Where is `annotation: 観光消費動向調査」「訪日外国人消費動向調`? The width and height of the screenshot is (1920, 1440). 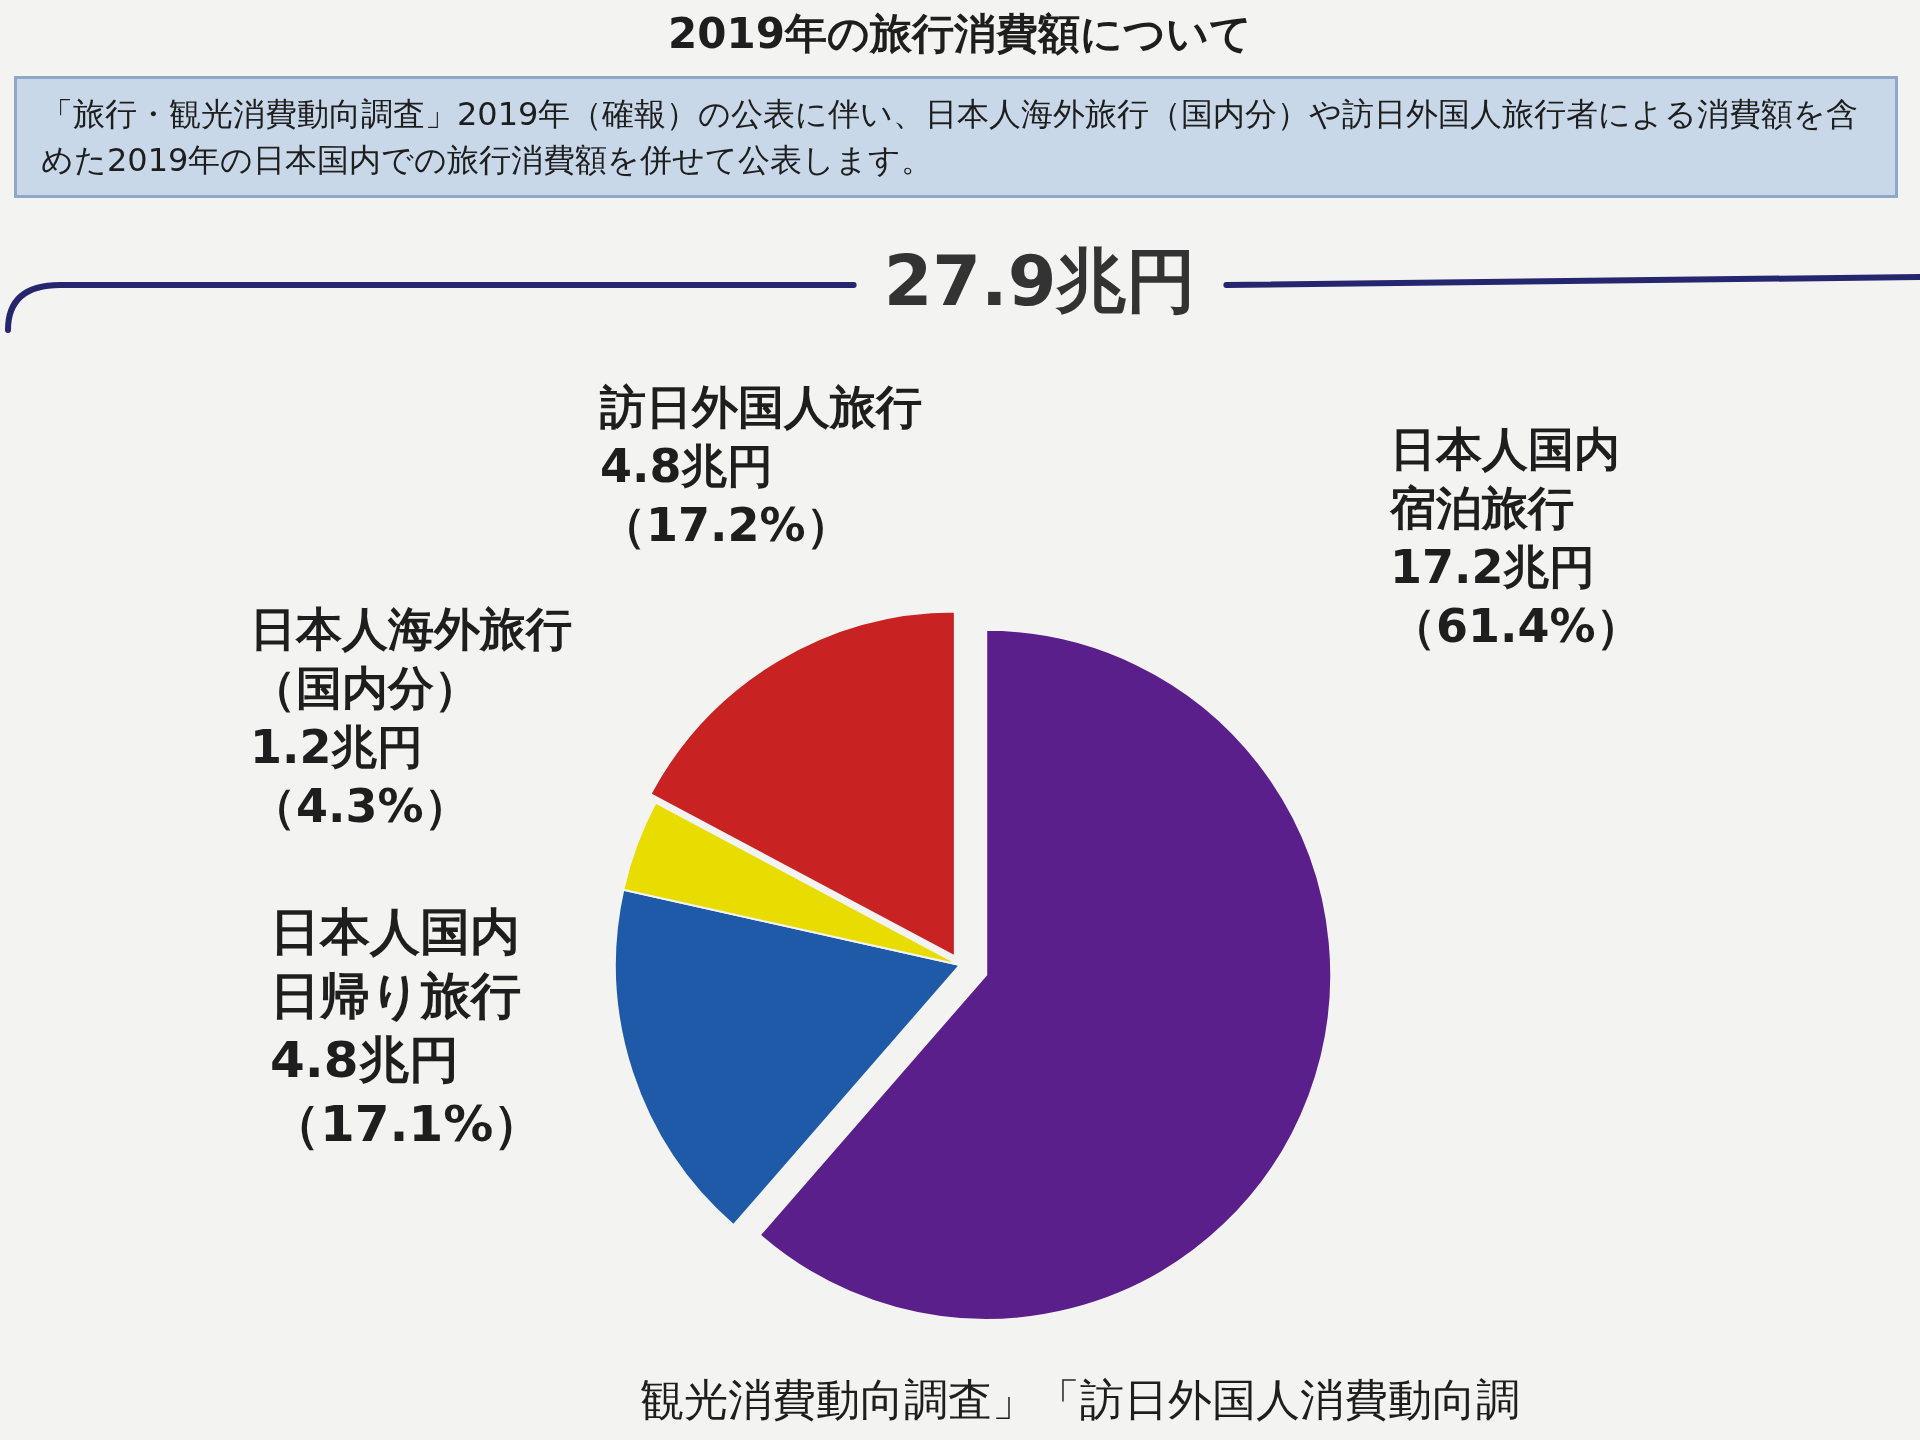 annotation: 観光消費動向調査」「訪日外国人消費動向調 is located at coordinates (1080, 1400).